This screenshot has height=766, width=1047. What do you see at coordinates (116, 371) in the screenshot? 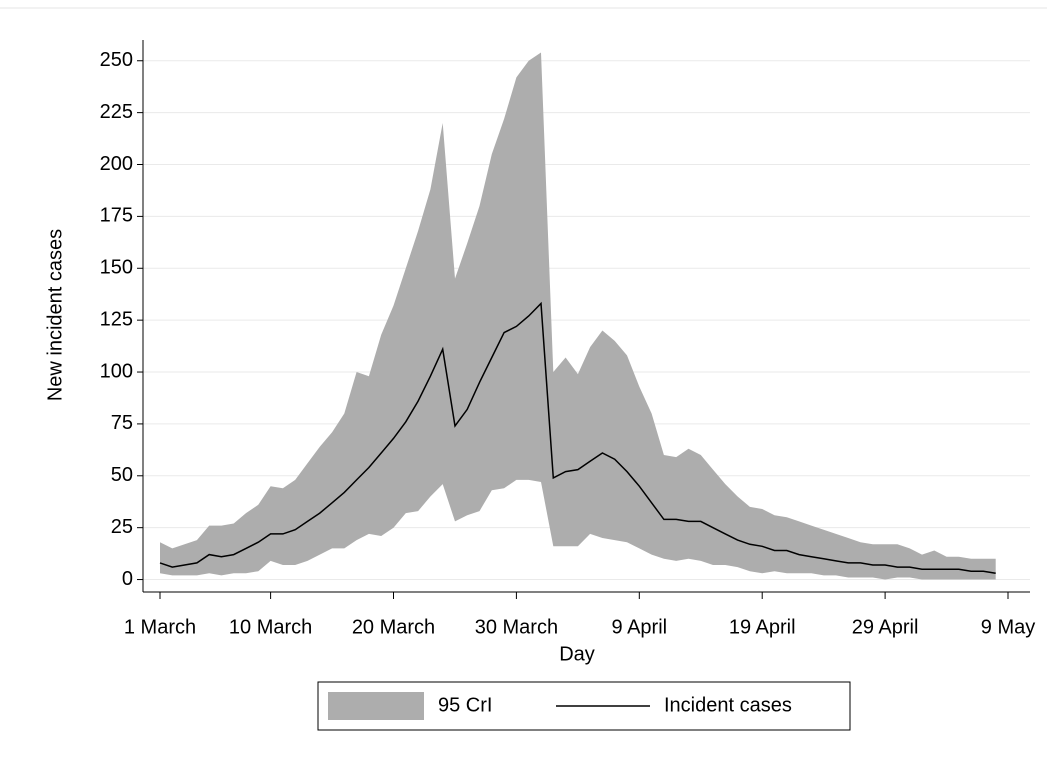
I see `y-tick-label: 100` at bounding box center [116, 371].